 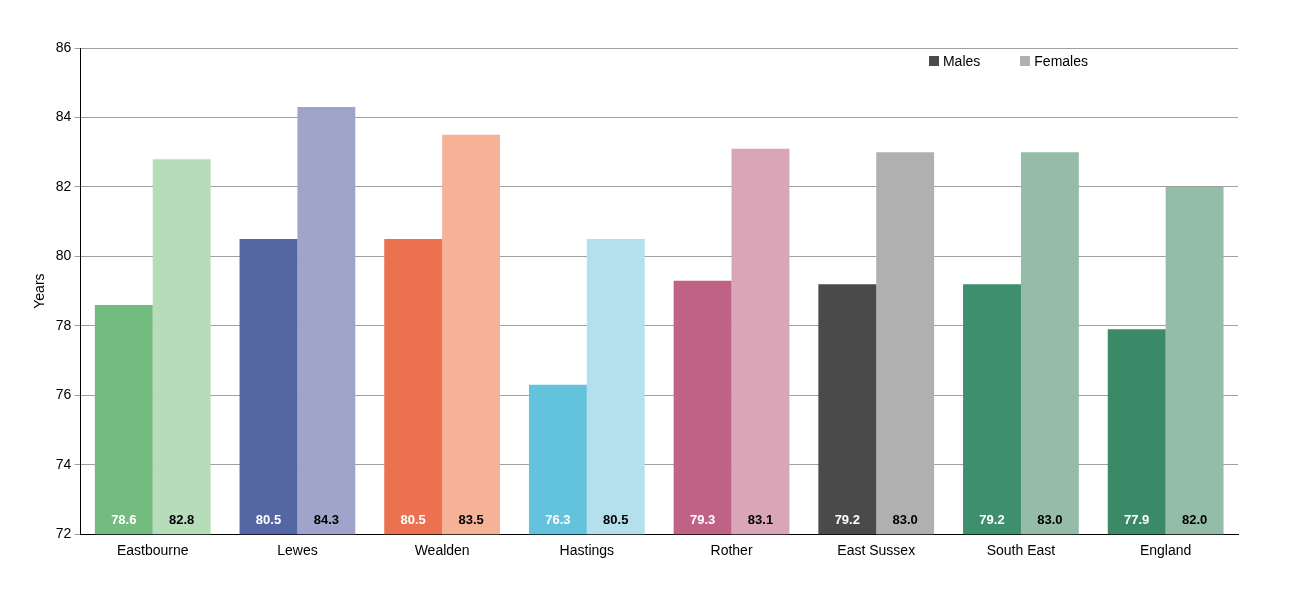 I want to click on x-tick-label: Wealden, so click(x=442, y=550).